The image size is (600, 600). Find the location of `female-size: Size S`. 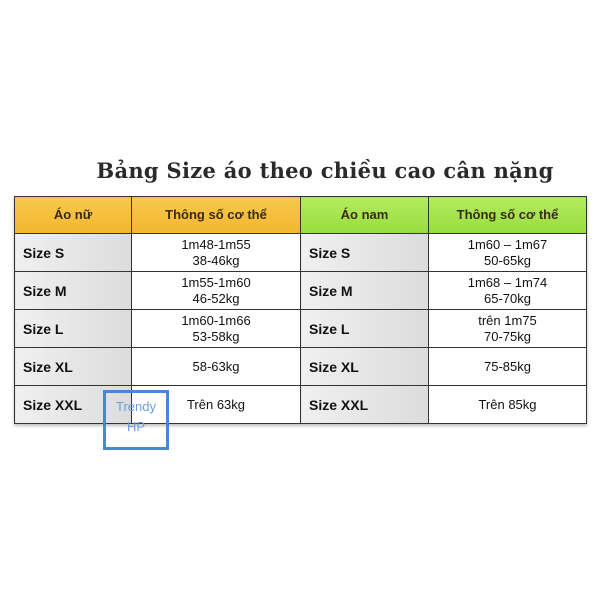

female-size: Size S is located at coordinates (73, 252).